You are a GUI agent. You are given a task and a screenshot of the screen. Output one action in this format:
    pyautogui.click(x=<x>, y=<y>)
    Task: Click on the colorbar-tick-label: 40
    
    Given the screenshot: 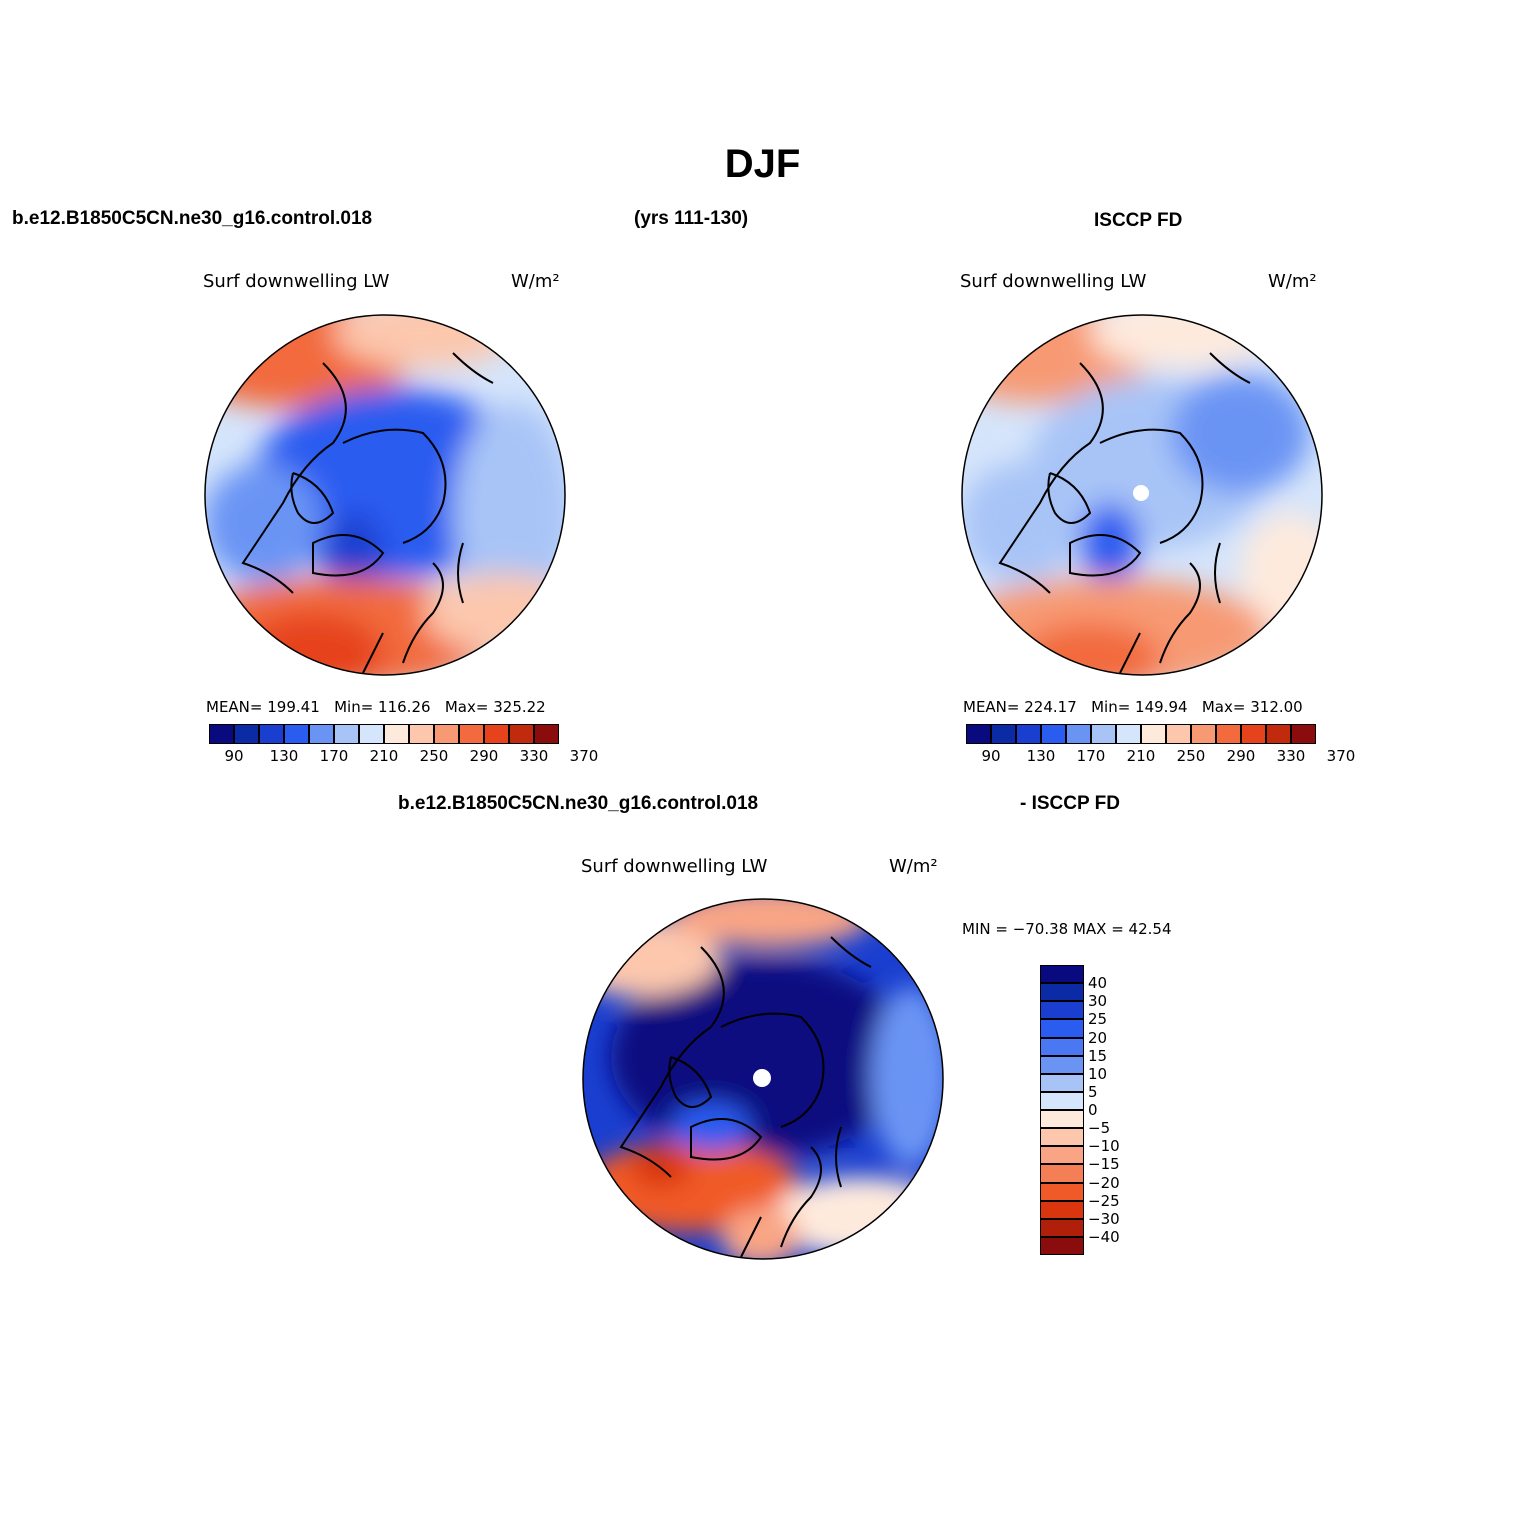 What is the action you would take?
    pyautogui.click(x=1098, y=983)
    